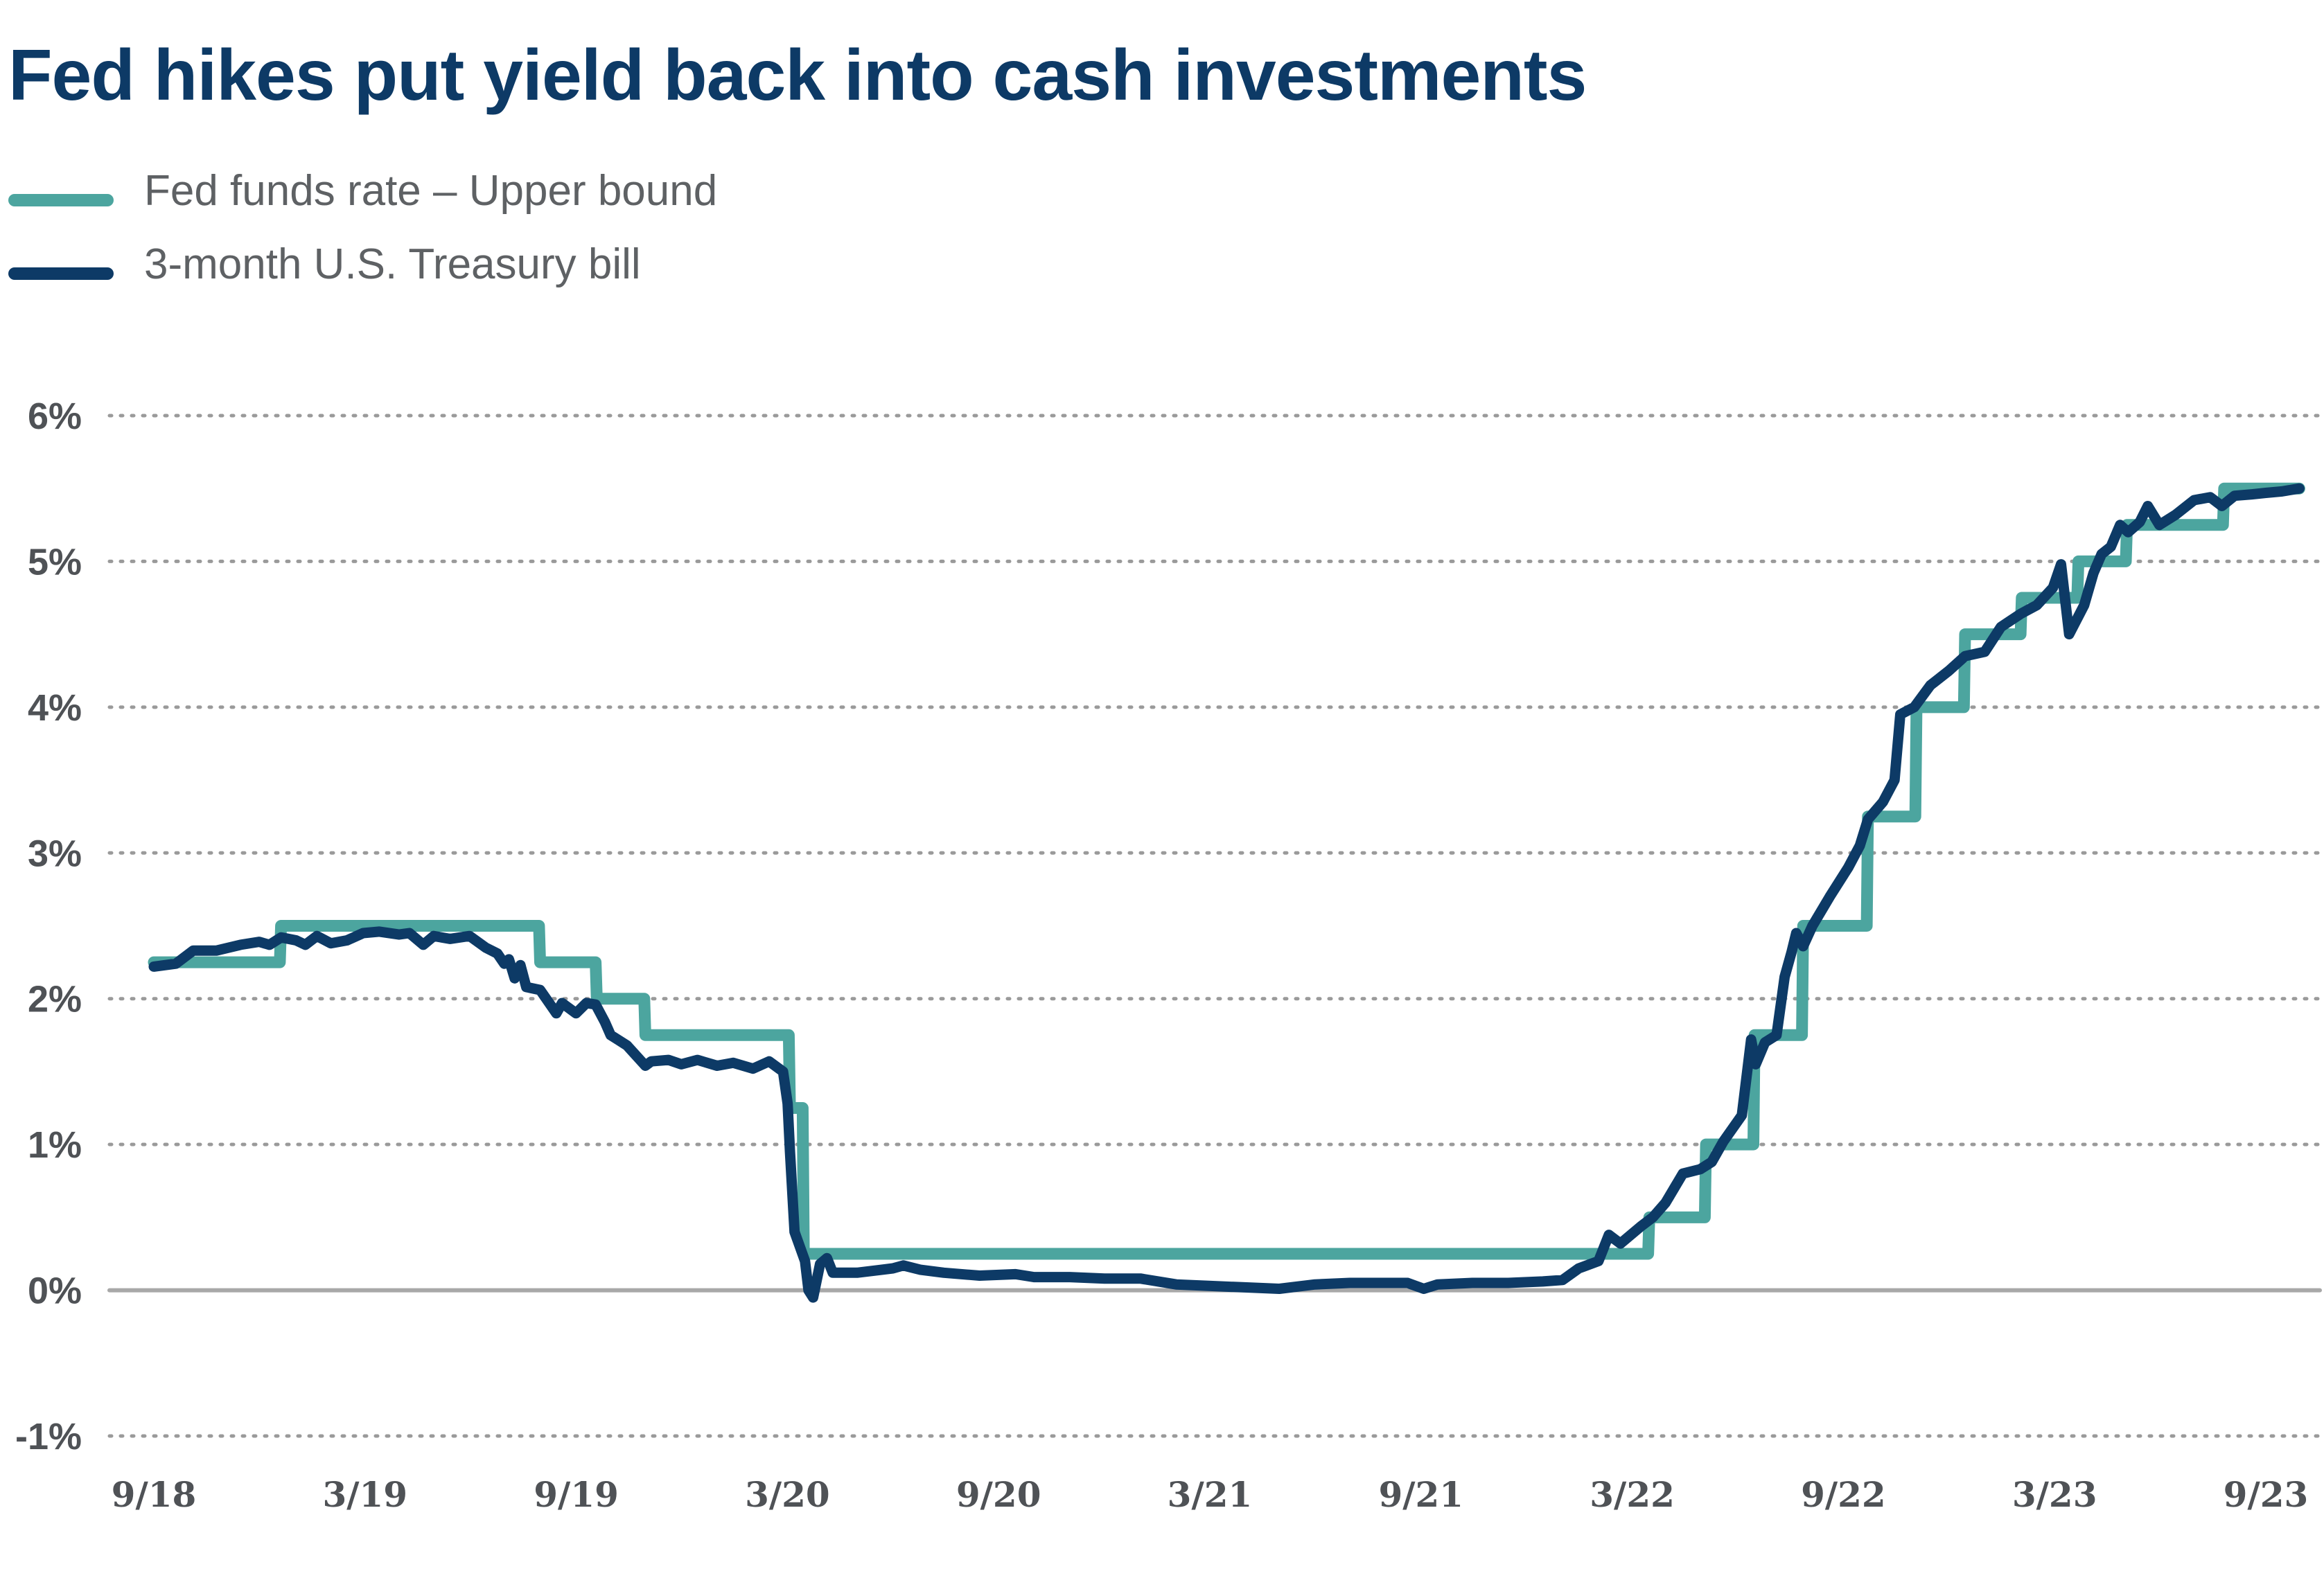 This screenshot has height=1569, width=2324. What do you see at coordinates (998, 1495) in the screenshot?
I see `x-tick-label: 9/20` at bounding box center [998, 1495].